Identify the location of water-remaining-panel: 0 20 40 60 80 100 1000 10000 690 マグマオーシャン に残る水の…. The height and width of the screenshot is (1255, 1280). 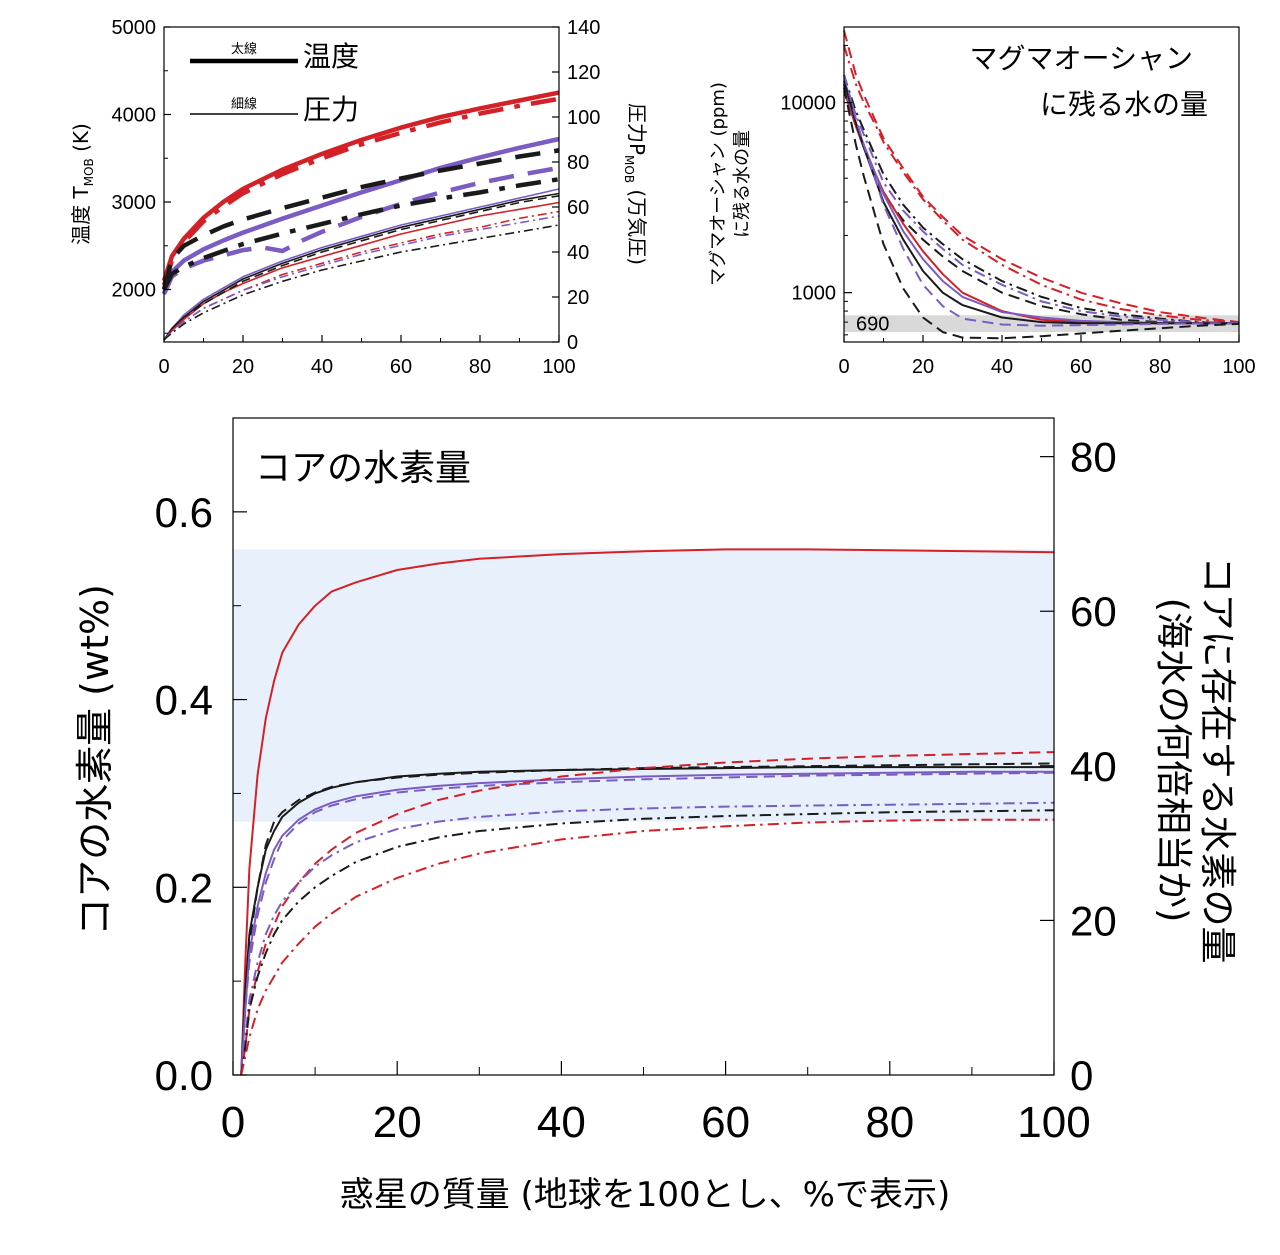
(982, 202).